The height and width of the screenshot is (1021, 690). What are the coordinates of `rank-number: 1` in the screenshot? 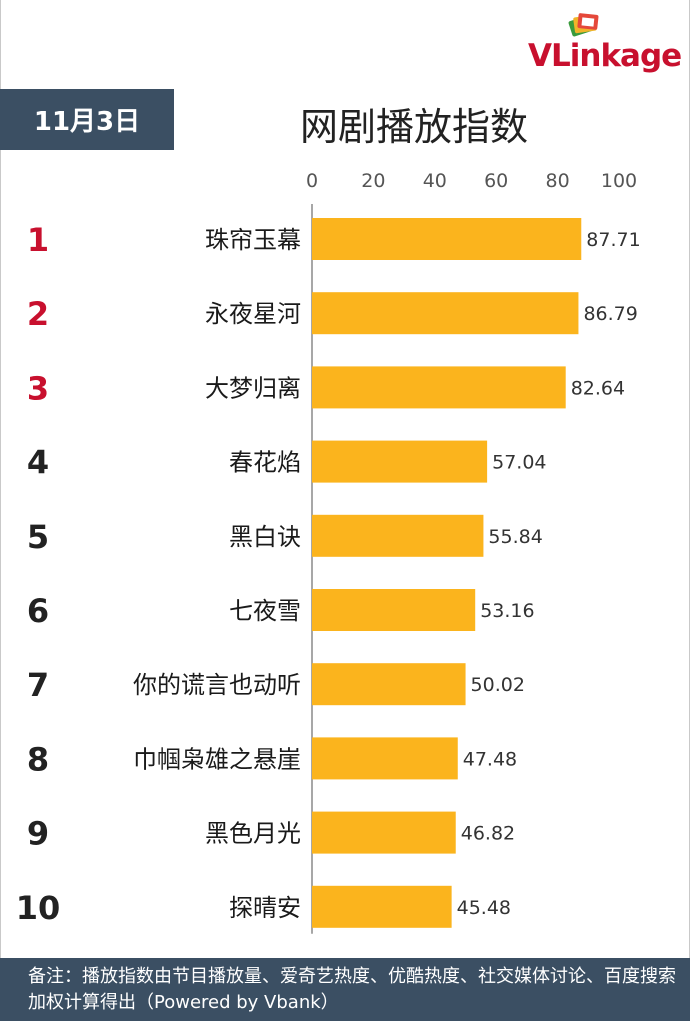 It's located at (38, 240).